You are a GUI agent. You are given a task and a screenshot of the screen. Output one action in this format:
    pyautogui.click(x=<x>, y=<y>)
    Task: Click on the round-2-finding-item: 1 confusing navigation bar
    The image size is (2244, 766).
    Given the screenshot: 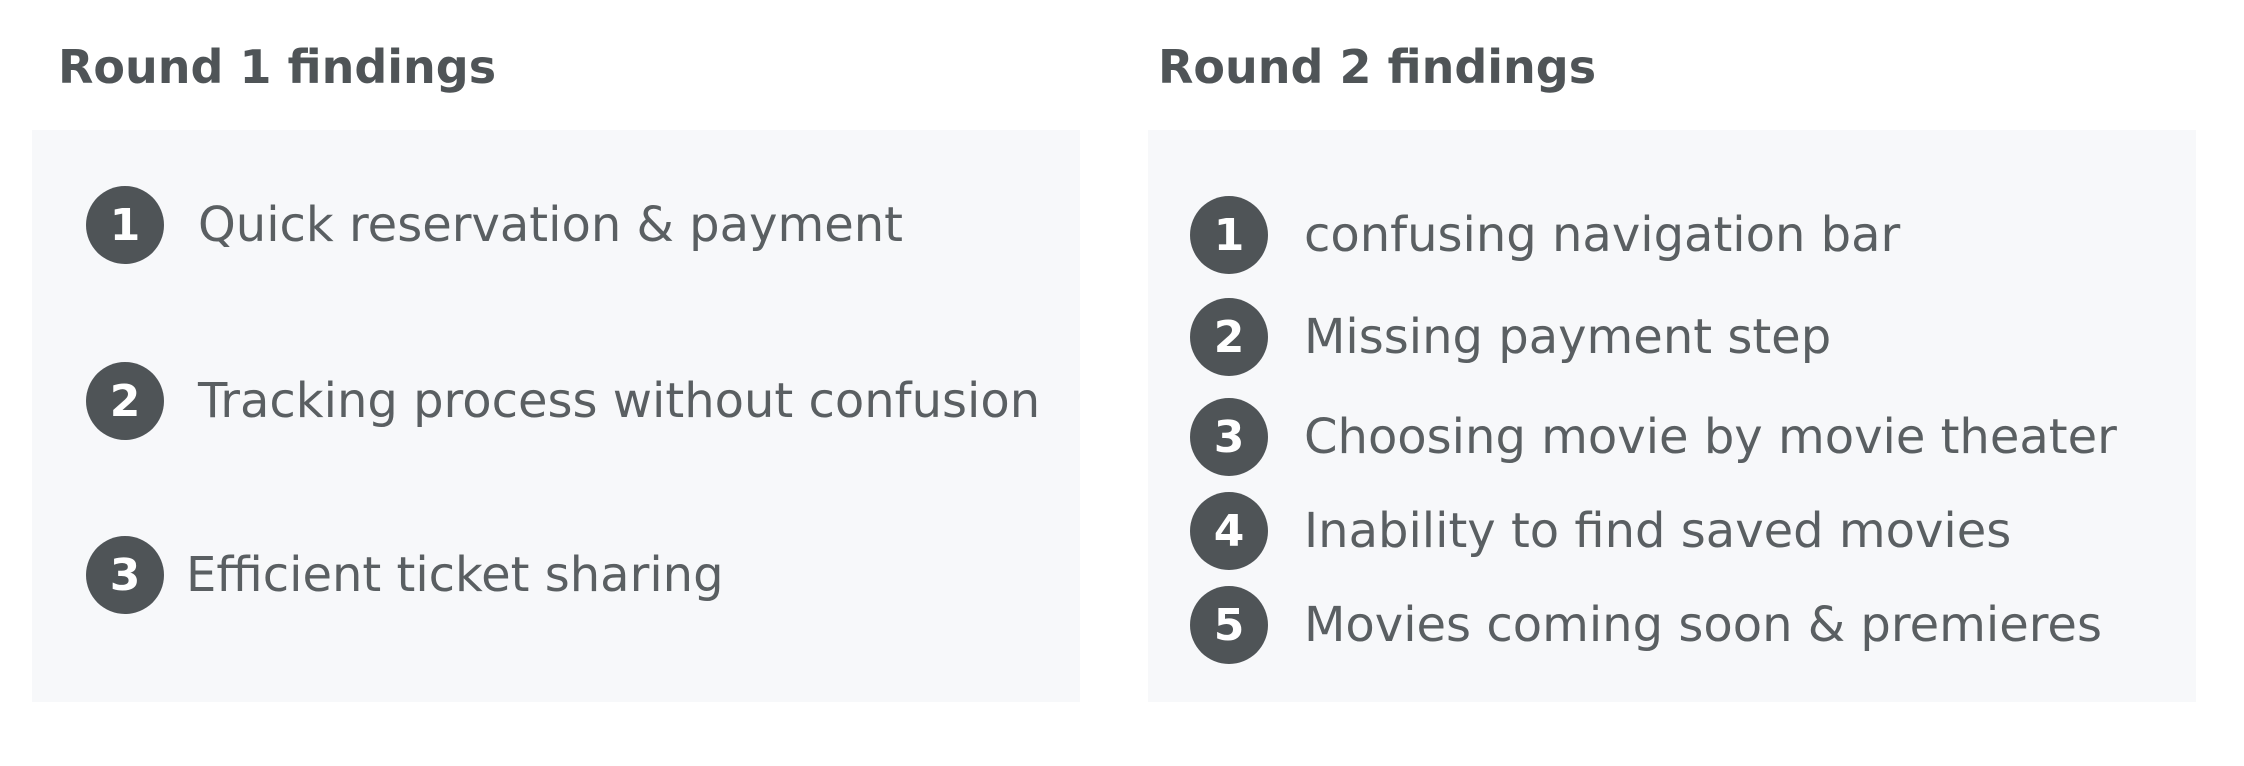 What is the action you would take?
    pyautogui.click(x=1545, y=235)
    